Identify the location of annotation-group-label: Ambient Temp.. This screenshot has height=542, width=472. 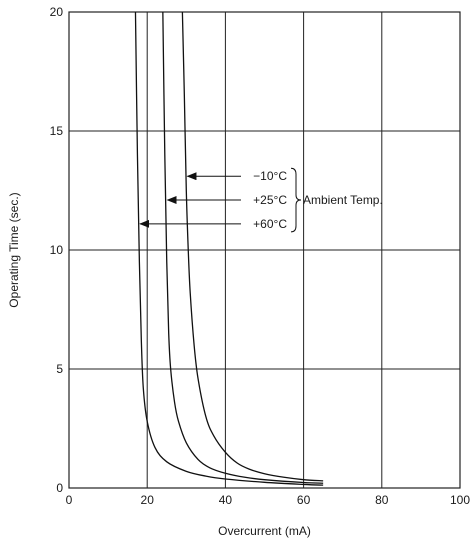
(343, 200).